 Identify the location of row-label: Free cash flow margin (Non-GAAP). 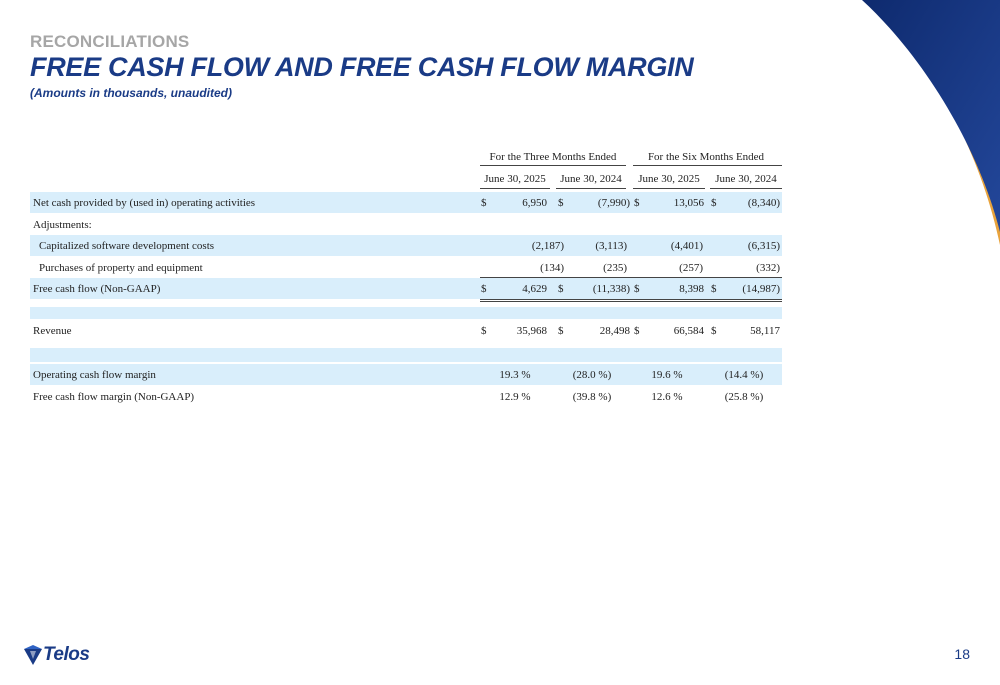
(114, 397).